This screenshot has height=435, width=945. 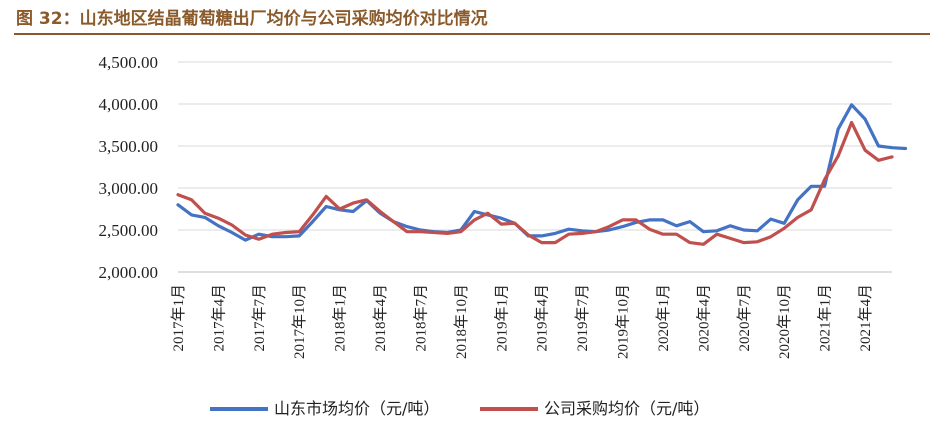 I want to click on y-tick-label: 3,000.00, so click(x=129, y=188).